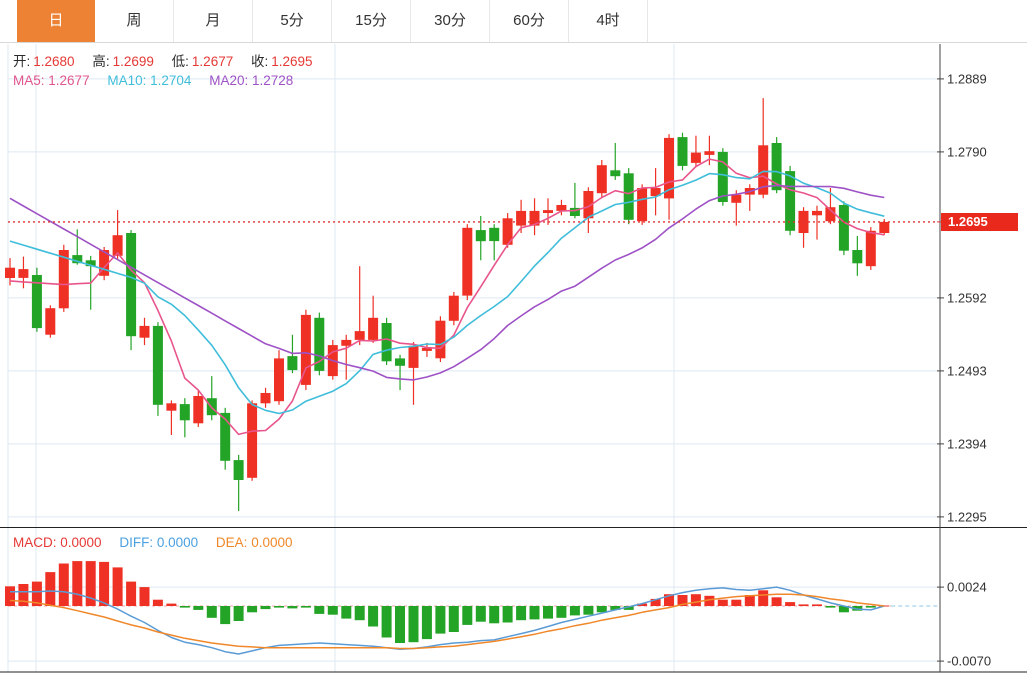 The height and width of the screenshot is (678, 1027). I want to click on low-value: 1.2677, so click(212, 61).